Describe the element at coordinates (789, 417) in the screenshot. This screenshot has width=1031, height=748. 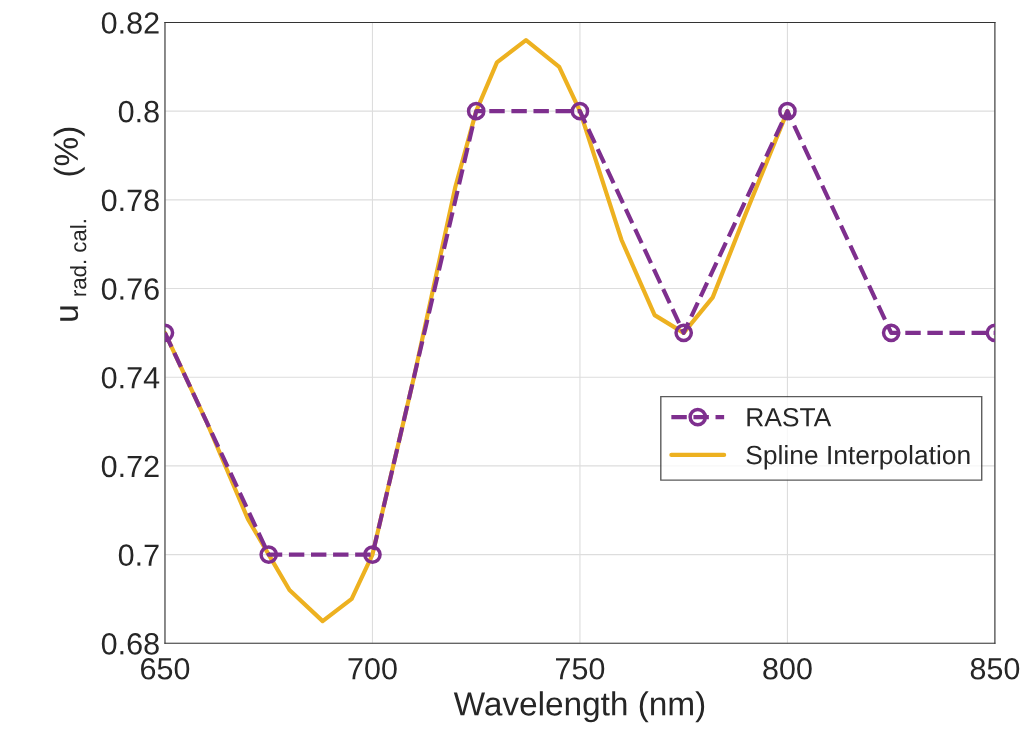
I see `legend-label: RASTA` at that location.